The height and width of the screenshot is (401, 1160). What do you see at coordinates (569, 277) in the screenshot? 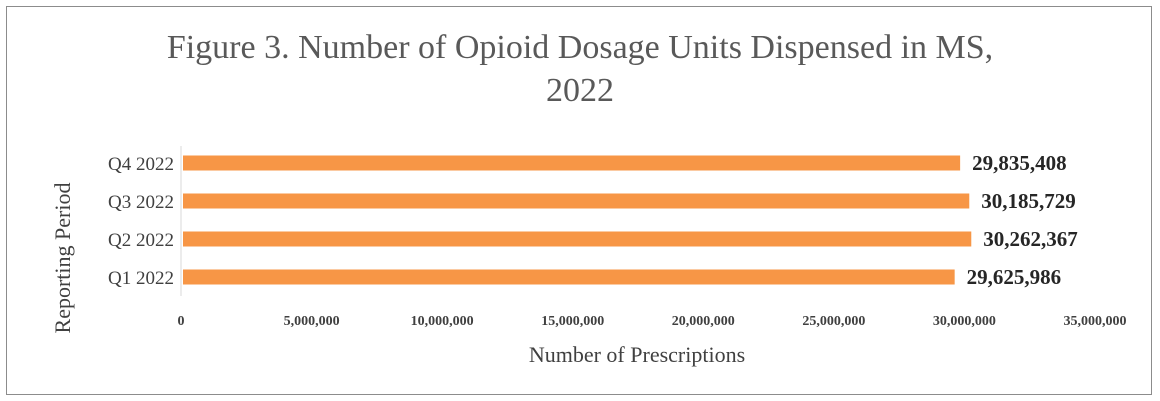
I see `bar-q1-2022` at bounding box center [569, 277].